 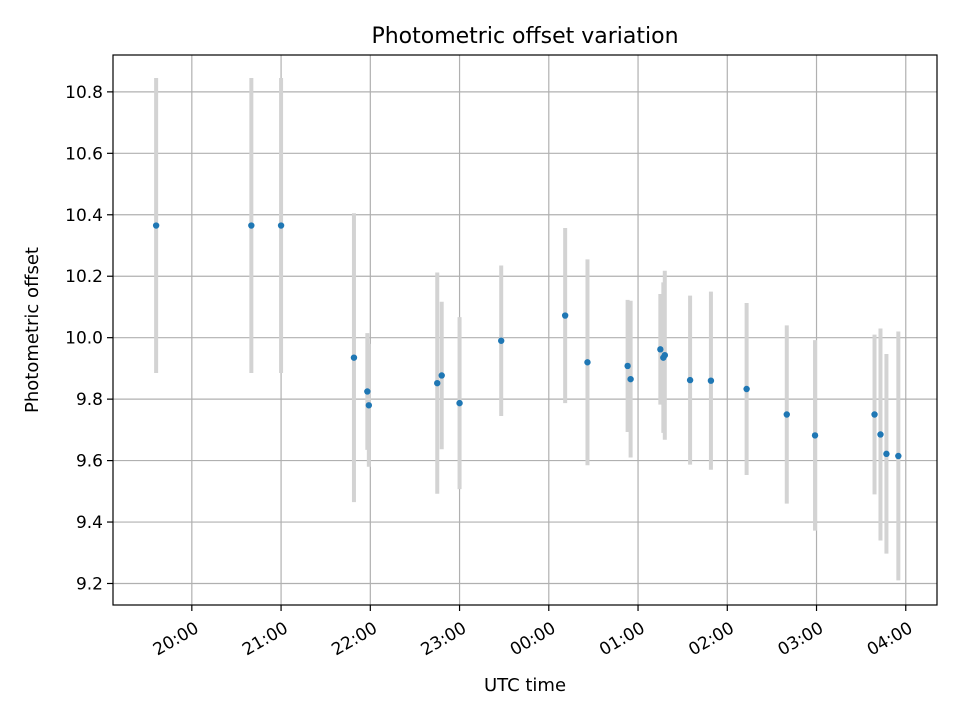 What do you see at coordinates (84, 216) in the screenshot?
I see `y-tick-label: 10.4` at bounding box center [84, 216].